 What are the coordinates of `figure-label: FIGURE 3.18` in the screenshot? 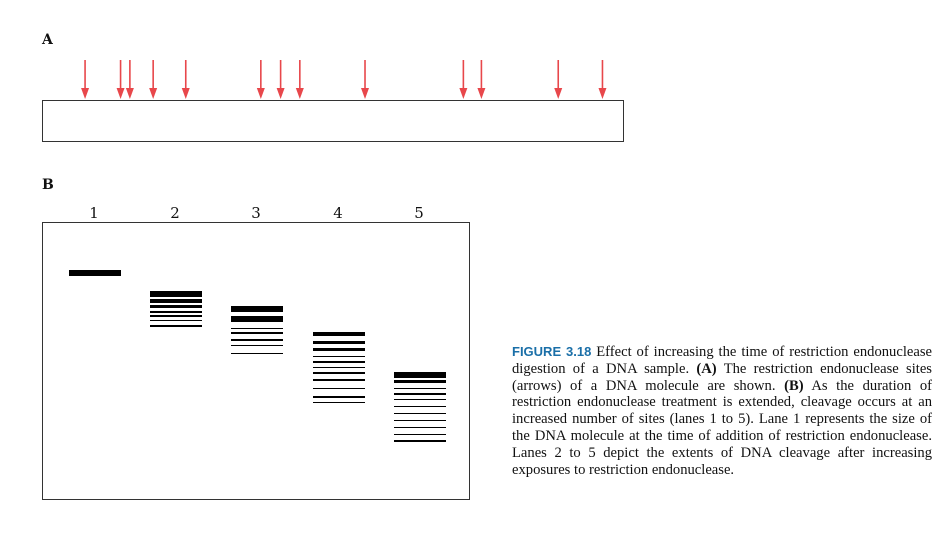 It's located at (552, 351).